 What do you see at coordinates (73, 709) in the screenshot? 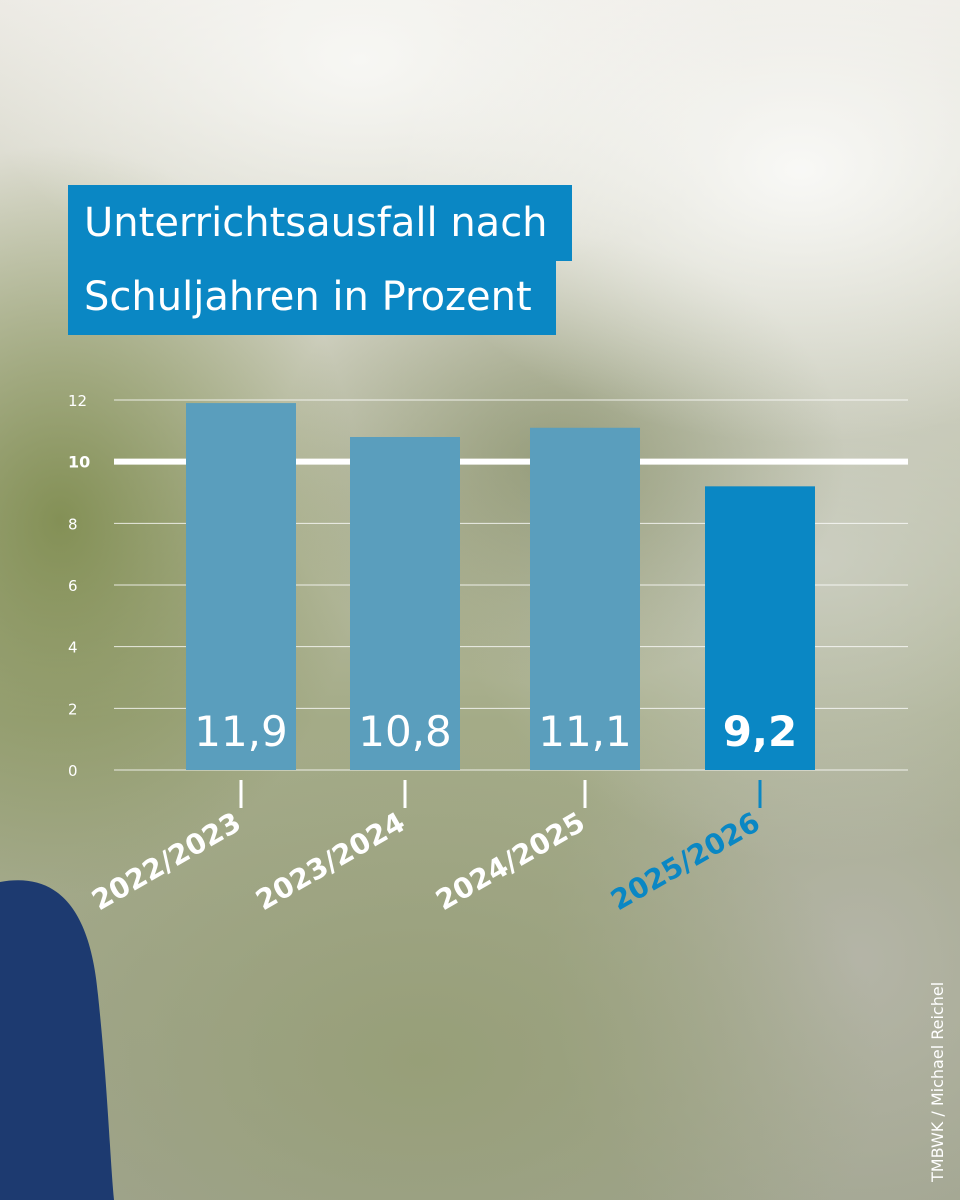
I see `y-tick-label: 2` at bounding box center [73, 709].